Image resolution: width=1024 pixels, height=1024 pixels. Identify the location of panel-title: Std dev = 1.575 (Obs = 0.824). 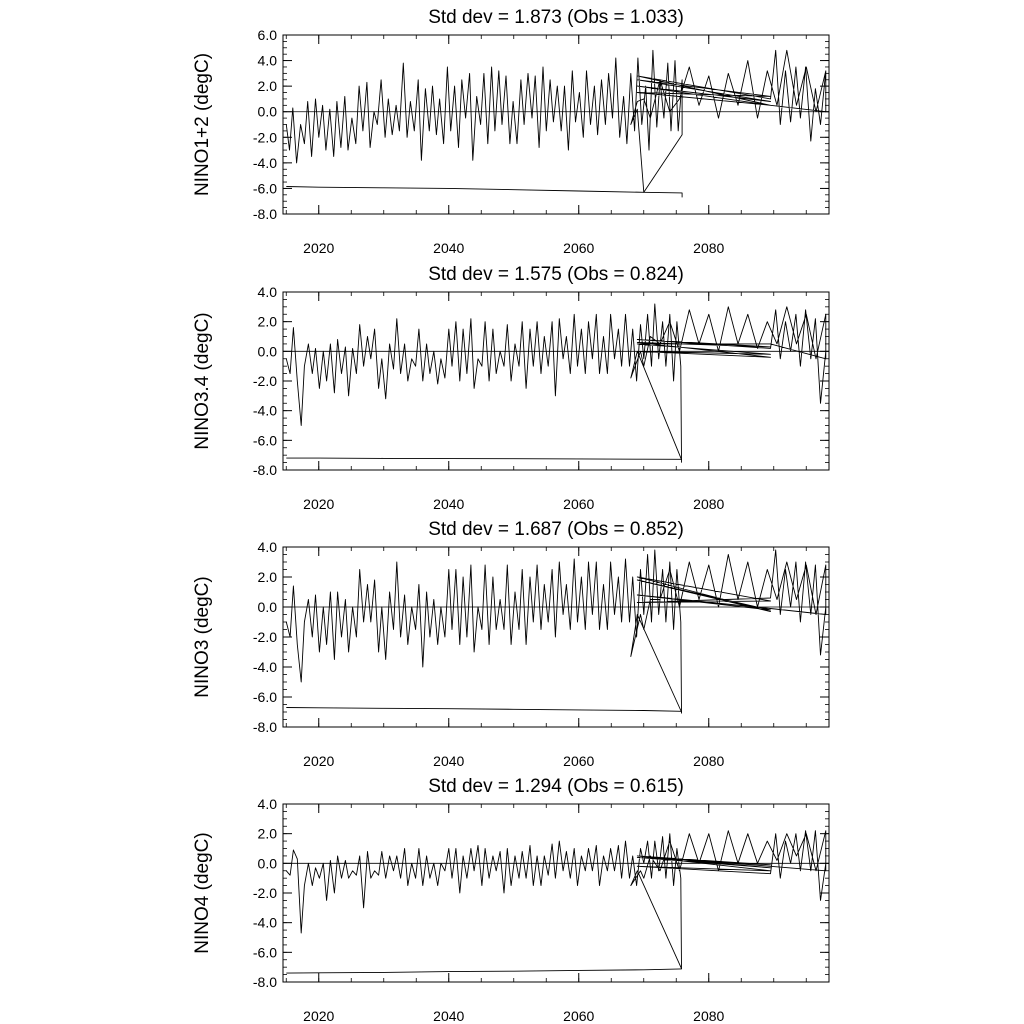
(556, 274).